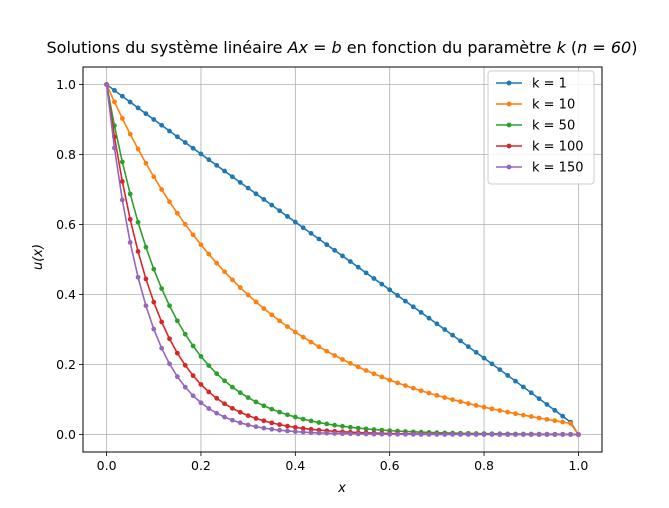 This screenshot has height=508, width=669. Describe the element at coordinates (66, 84) in the screenshot. I see `y-tick-label: 1.0` at that location.